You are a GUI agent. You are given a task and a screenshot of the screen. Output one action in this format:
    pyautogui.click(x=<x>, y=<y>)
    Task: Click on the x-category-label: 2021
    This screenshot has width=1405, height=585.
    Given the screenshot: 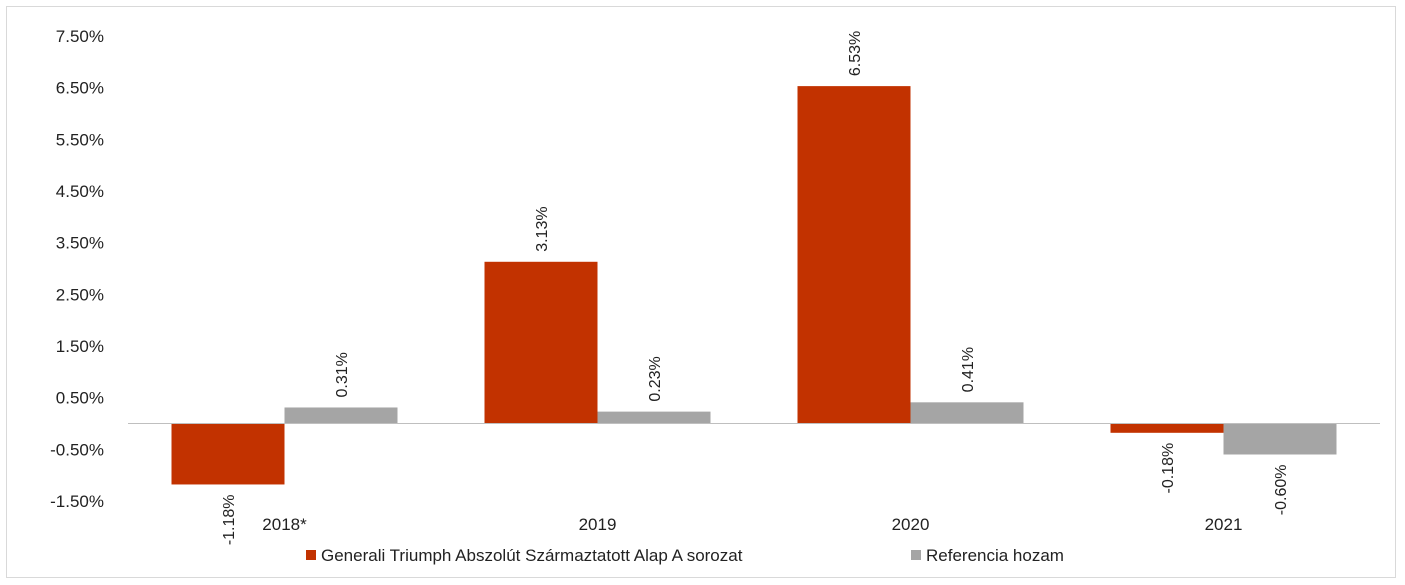 What is the action you would take?
    pyautogui.click(x=1224, y=524)
    